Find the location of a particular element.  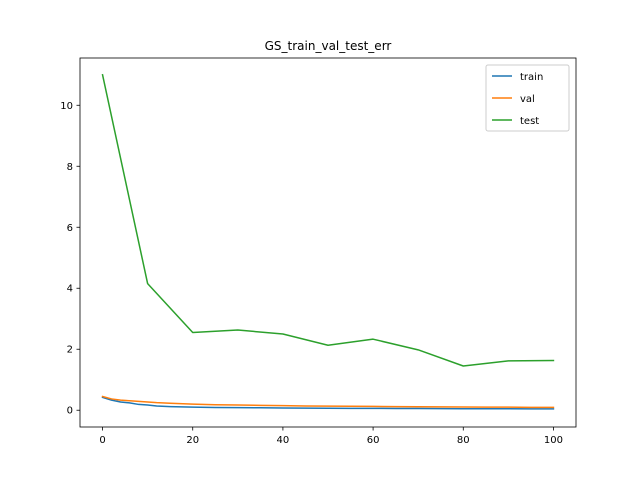

legend-label-train: train is located at coordinates (531, 77).